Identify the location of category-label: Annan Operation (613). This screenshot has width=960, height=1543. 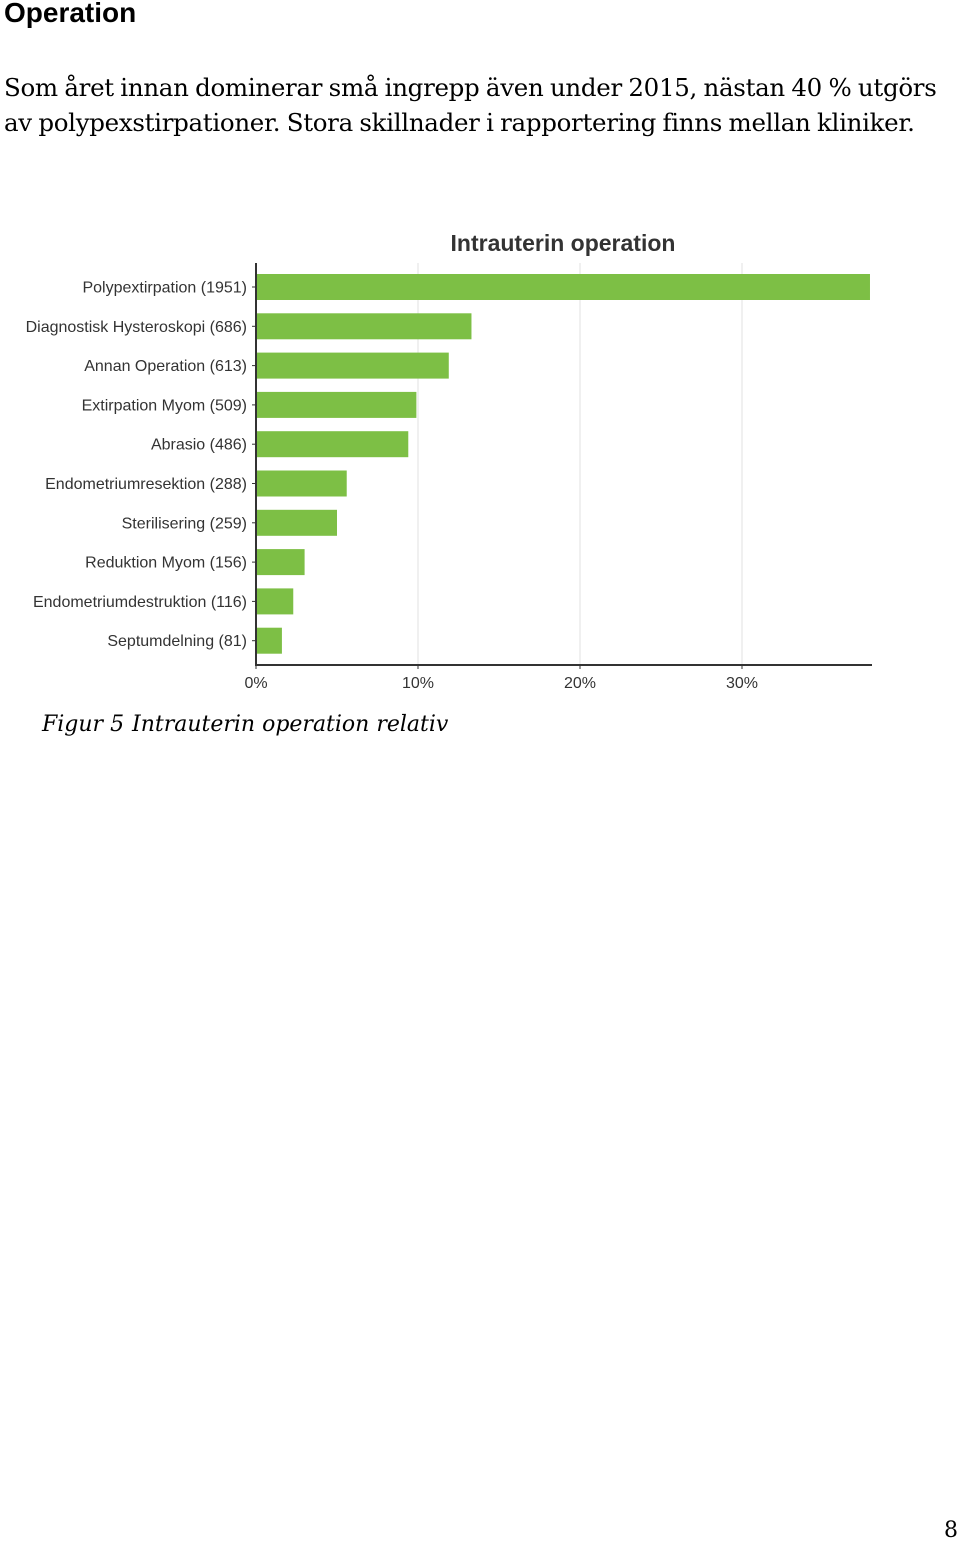
(165, 366).